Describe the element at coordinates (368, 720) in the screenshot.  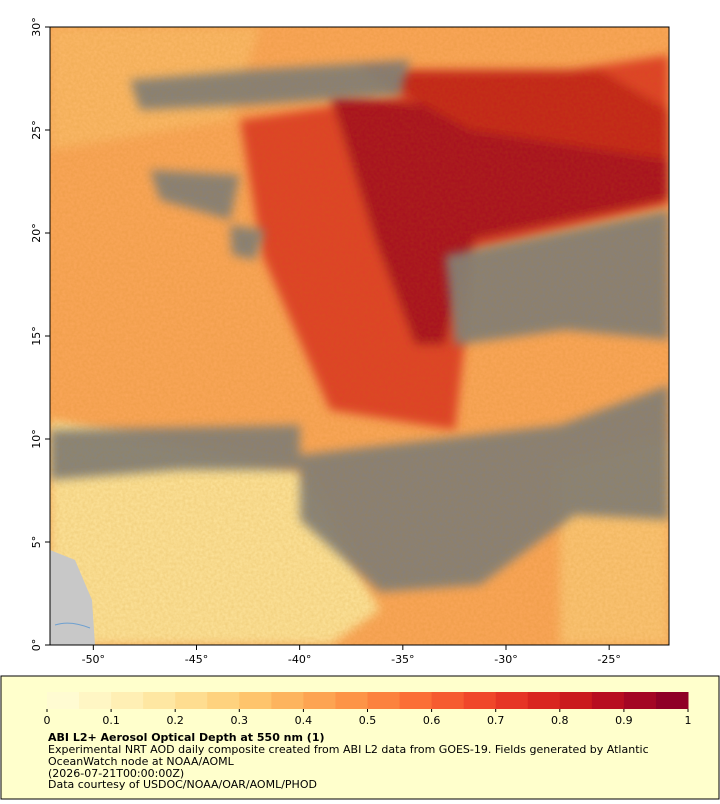
I see `colorbar-tick-label: 0.5` at that location.